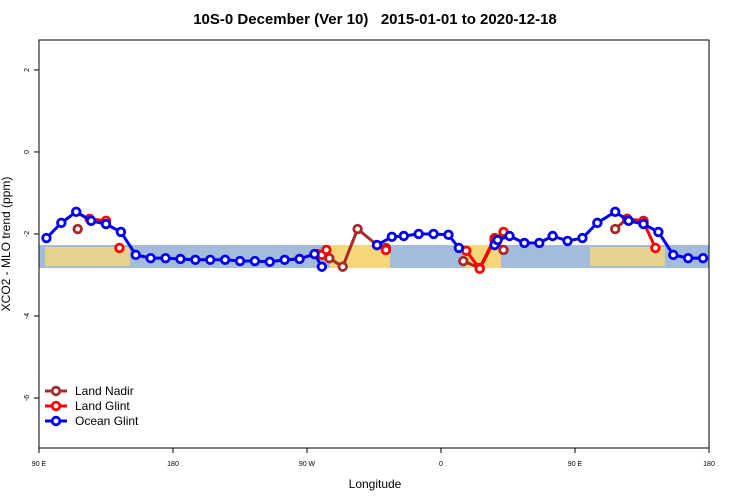  I want to click on y-tick-label: 0, so click(27, 152).